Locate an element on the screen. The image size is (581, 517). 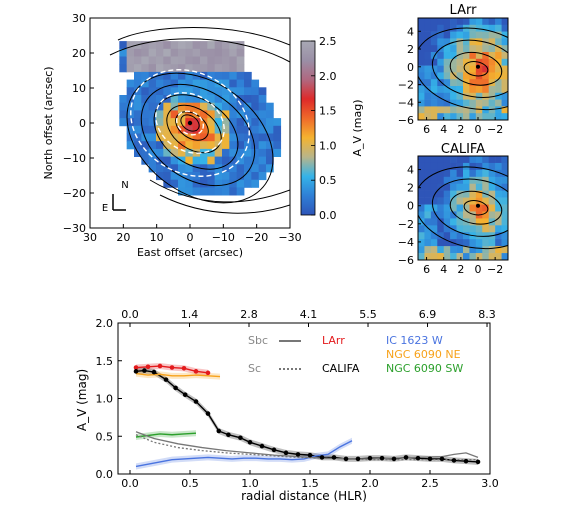
profile-top-tick-label: 4.1 is located at coordinates (309, 314).